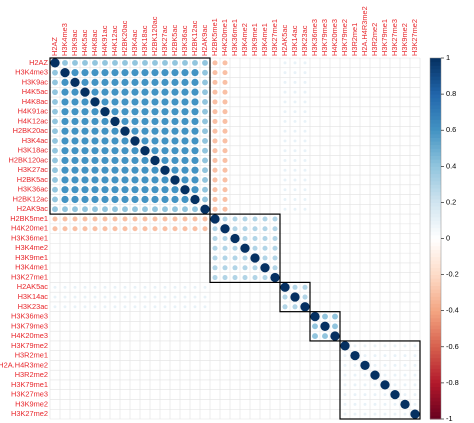 This screenshot has width=474, height=423. What do you see at coordinates (29, 394) in the screenshot?
I see `row-label: H3K27me3` at bounding box center [29, 394].